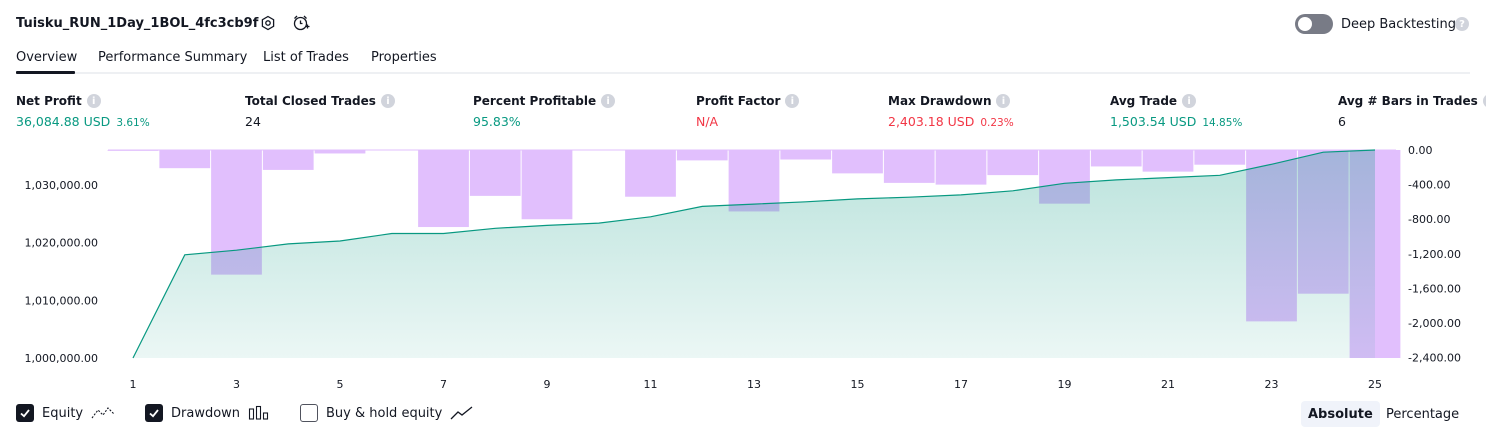 The height and width of the screenshot is (438, 1486). I want to click on legend-drawdown: Drawdown, so click(207, 413).